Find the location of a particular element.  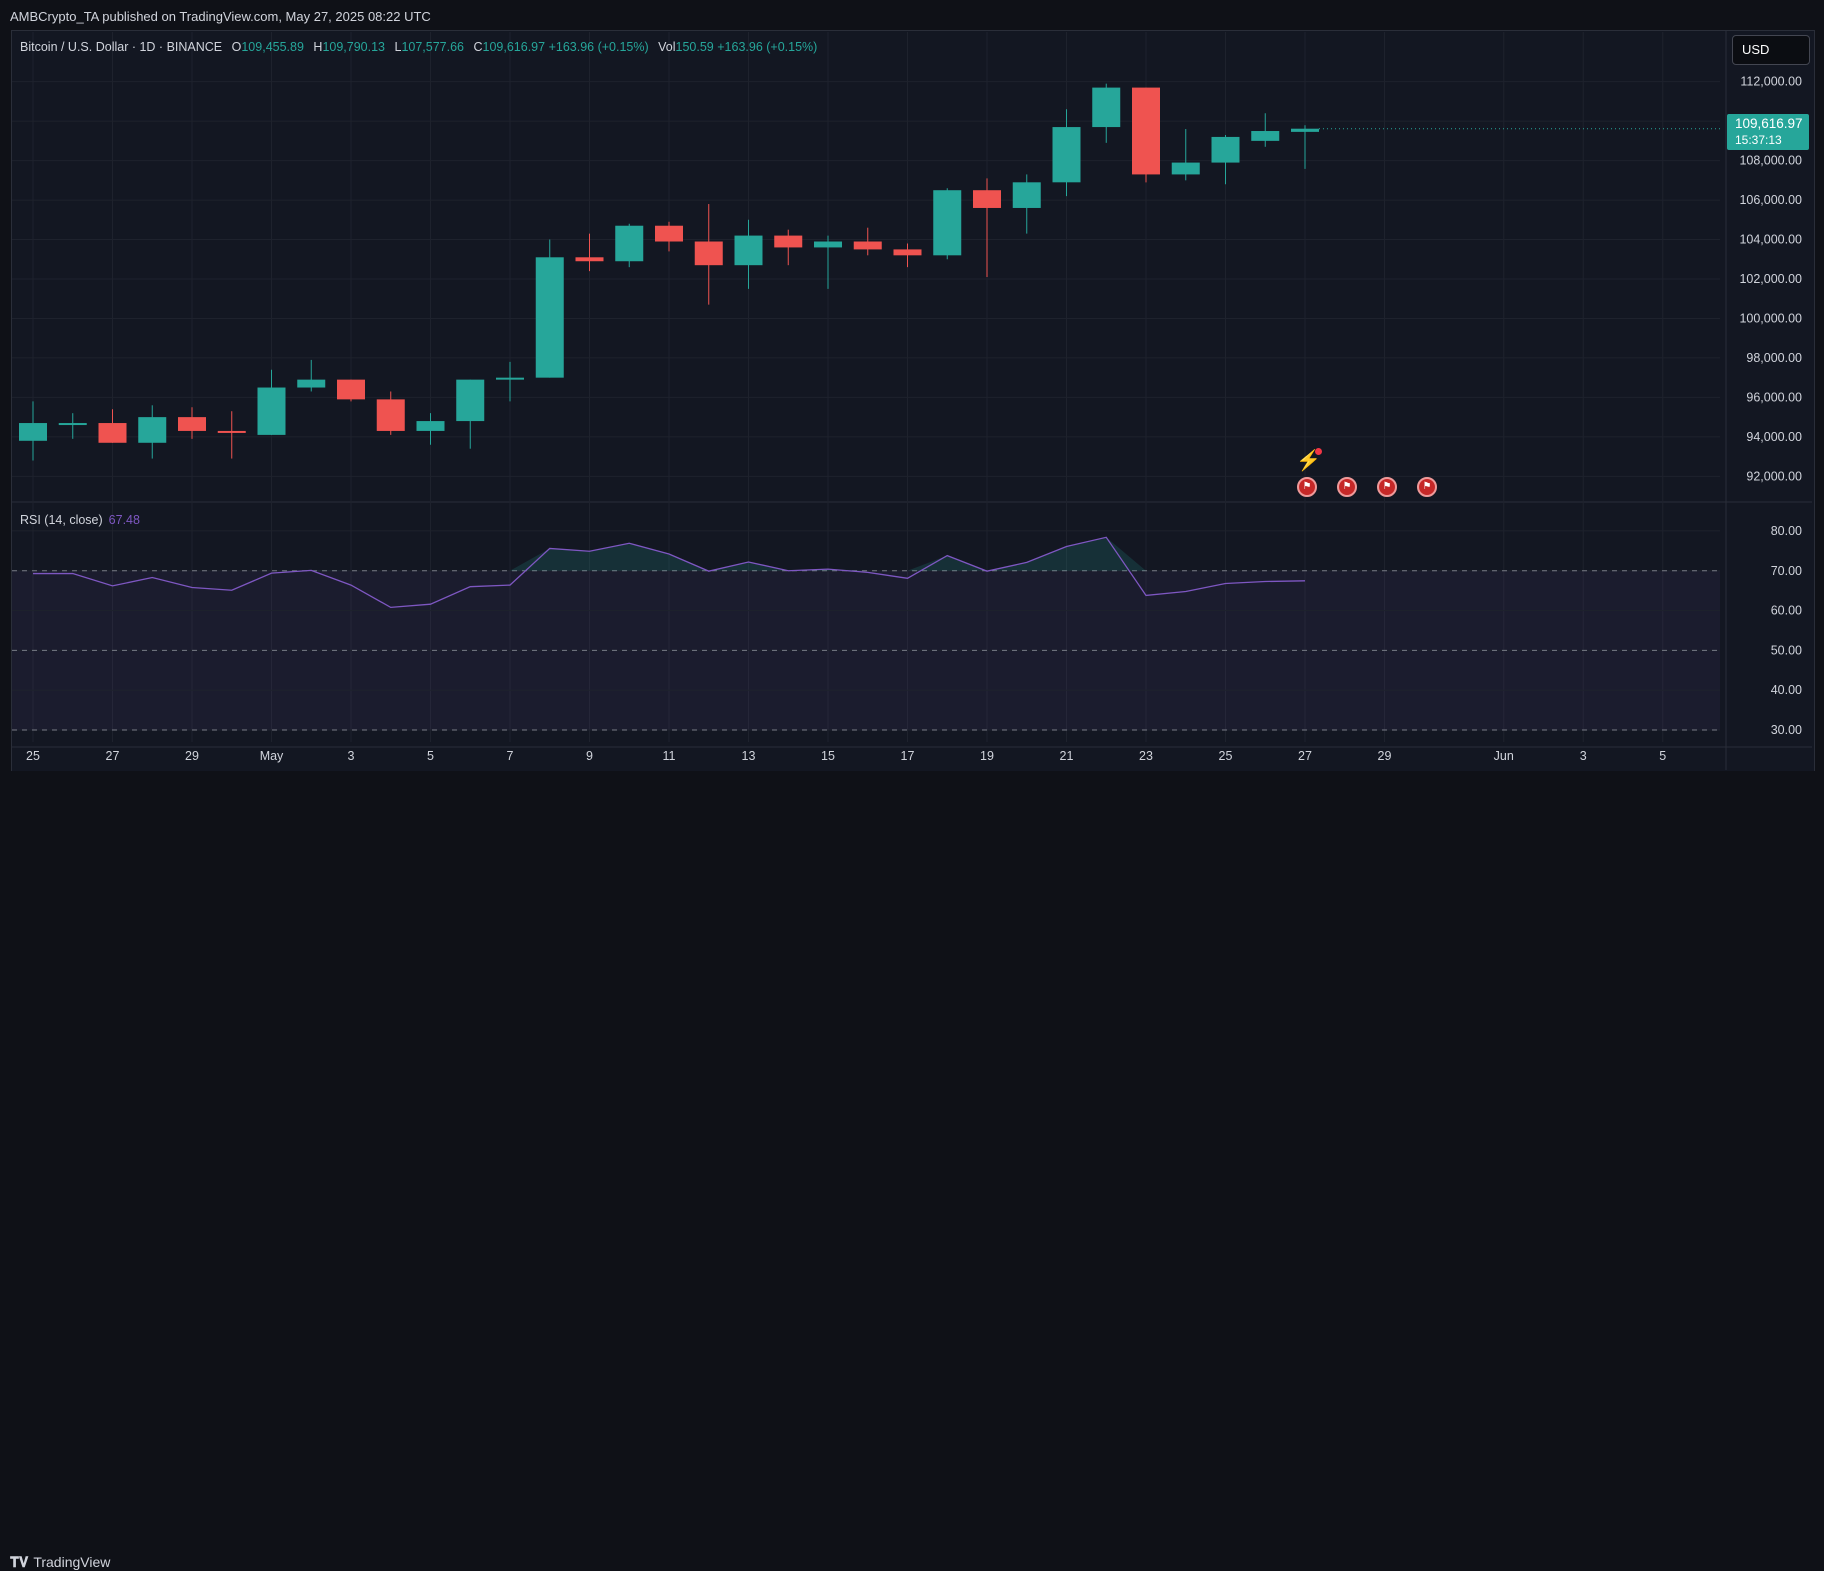

rsi-legend: RSI (14, close) 67.48 is located at coordinates (80, 520).